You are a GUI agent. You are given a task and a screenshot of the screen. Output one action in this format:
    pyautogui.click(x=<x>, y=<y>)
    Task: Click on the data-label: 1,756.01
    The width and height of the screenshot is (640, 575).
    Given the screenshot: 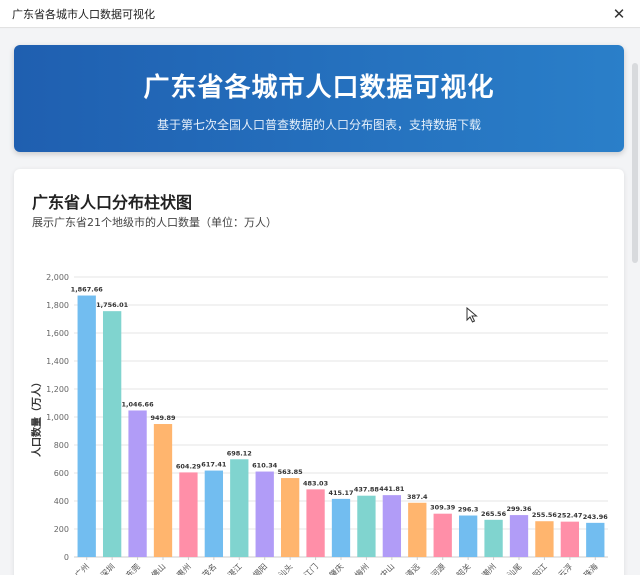 What is the action you would take?
    pyautogui.click(x=112, y=305)
    